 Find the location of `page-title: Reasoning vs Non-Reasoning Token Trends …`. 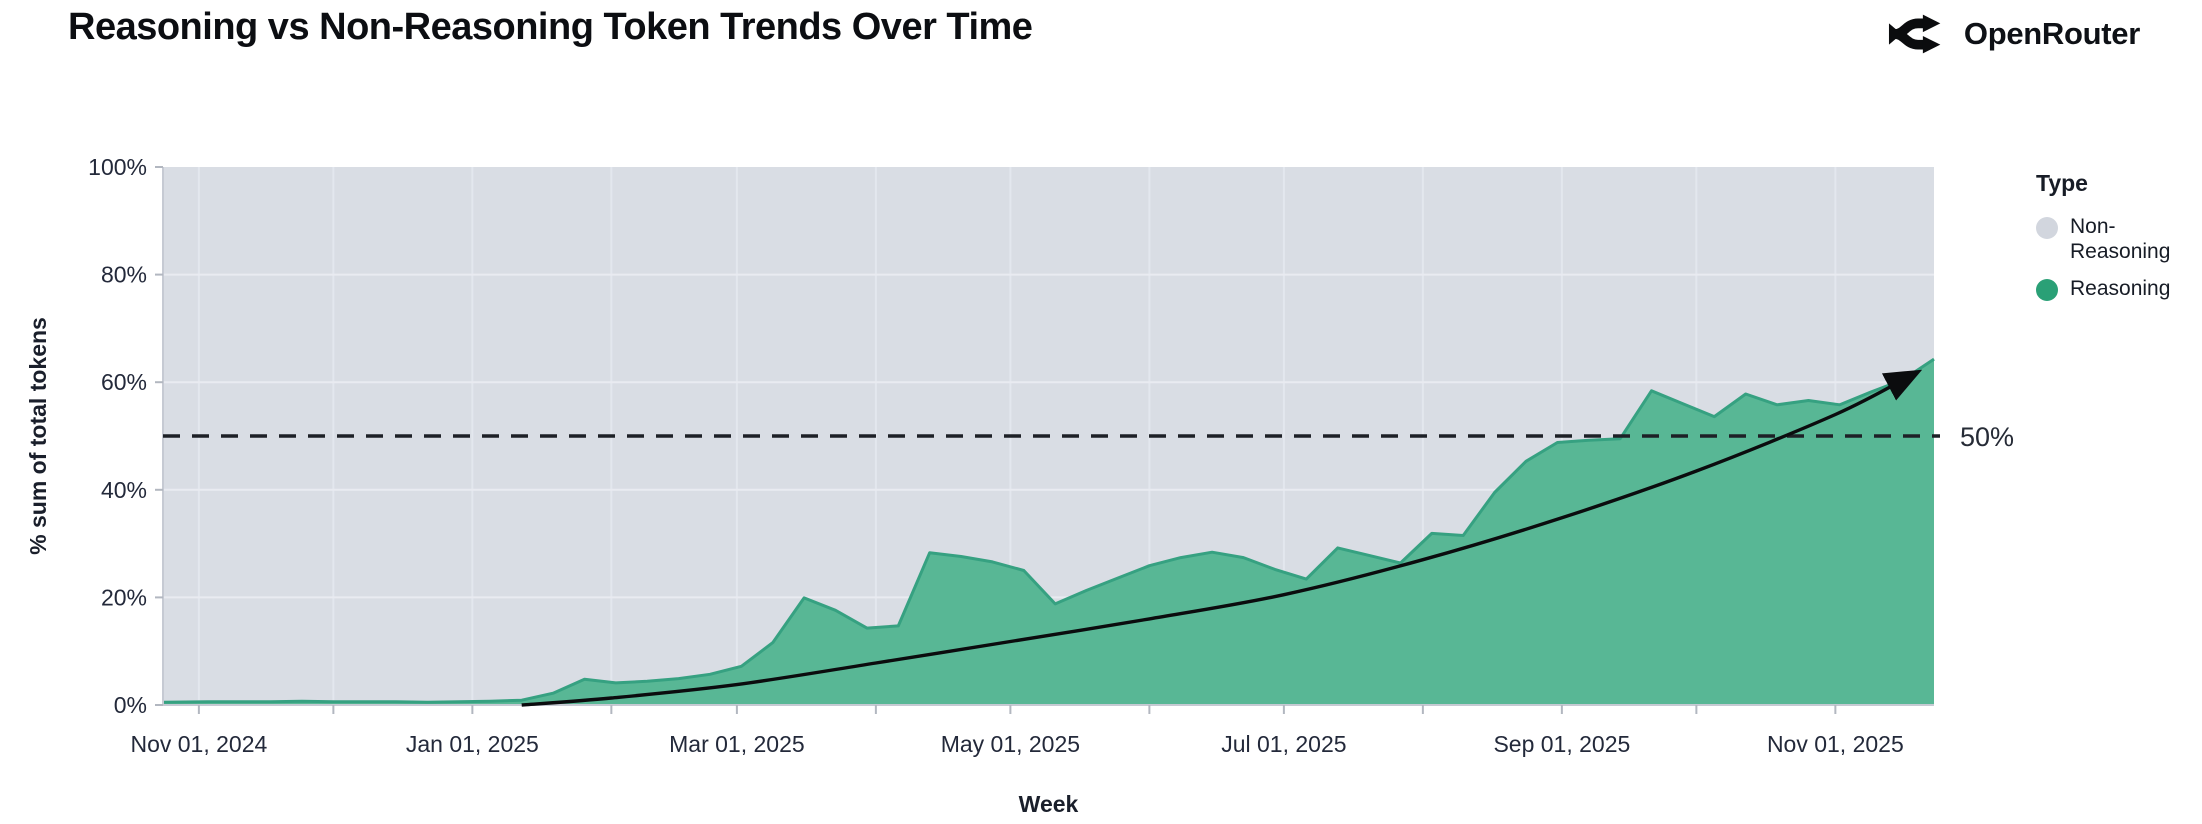

page-title: Reasoning vs Non-Reasoning Token Trends … is located at coordinates (550, 27).